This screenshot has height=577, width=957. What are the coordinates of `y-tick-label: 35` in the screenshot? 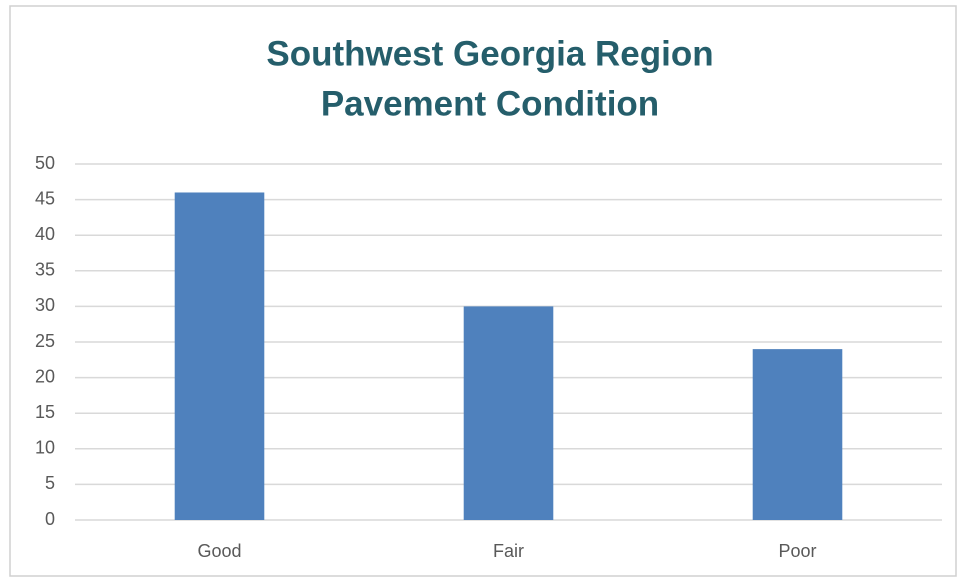 It's located at (45, 270).